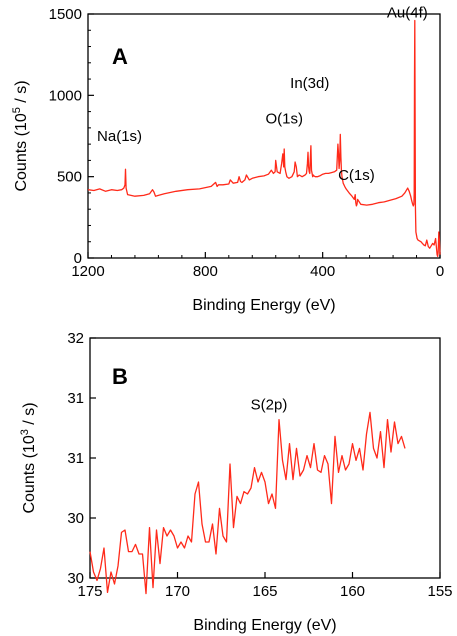  I want to click on panel-b-x-ticks: 175 170 165 160 155, so click(265, 586).